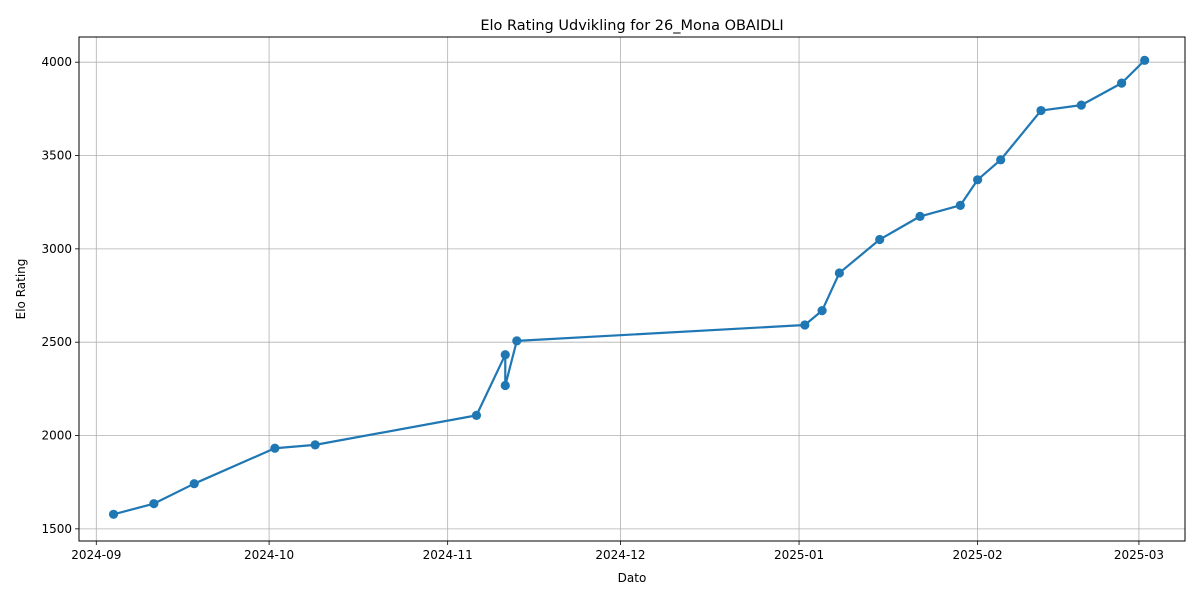 This screenshot has height=604, width=1200. Describe the element at coordinates (1139, 555) in the screenshot. I see `x-tick-label: 2025-03` at that location.